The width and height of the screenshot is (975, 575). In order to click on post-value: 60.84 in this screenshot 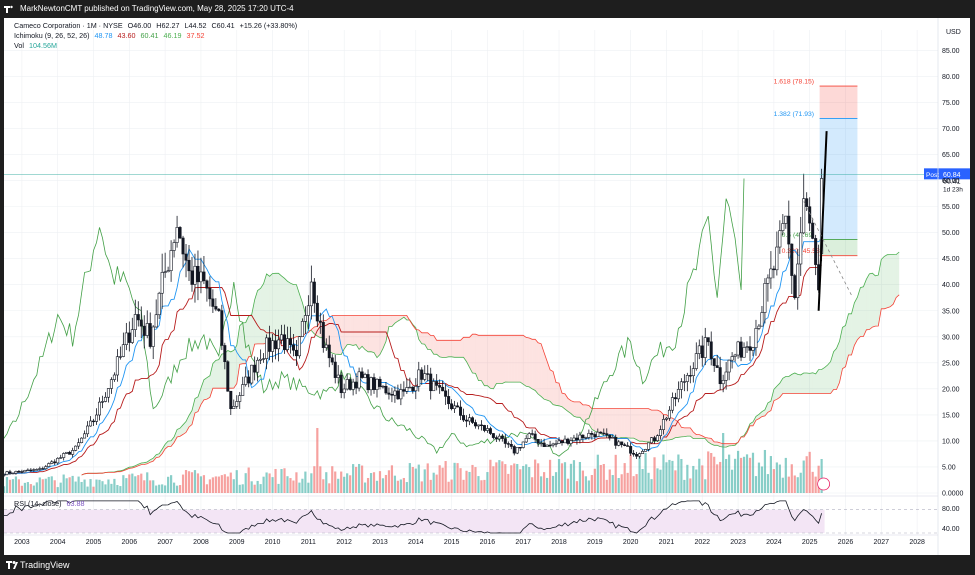, I will do `click(952, 175)`.